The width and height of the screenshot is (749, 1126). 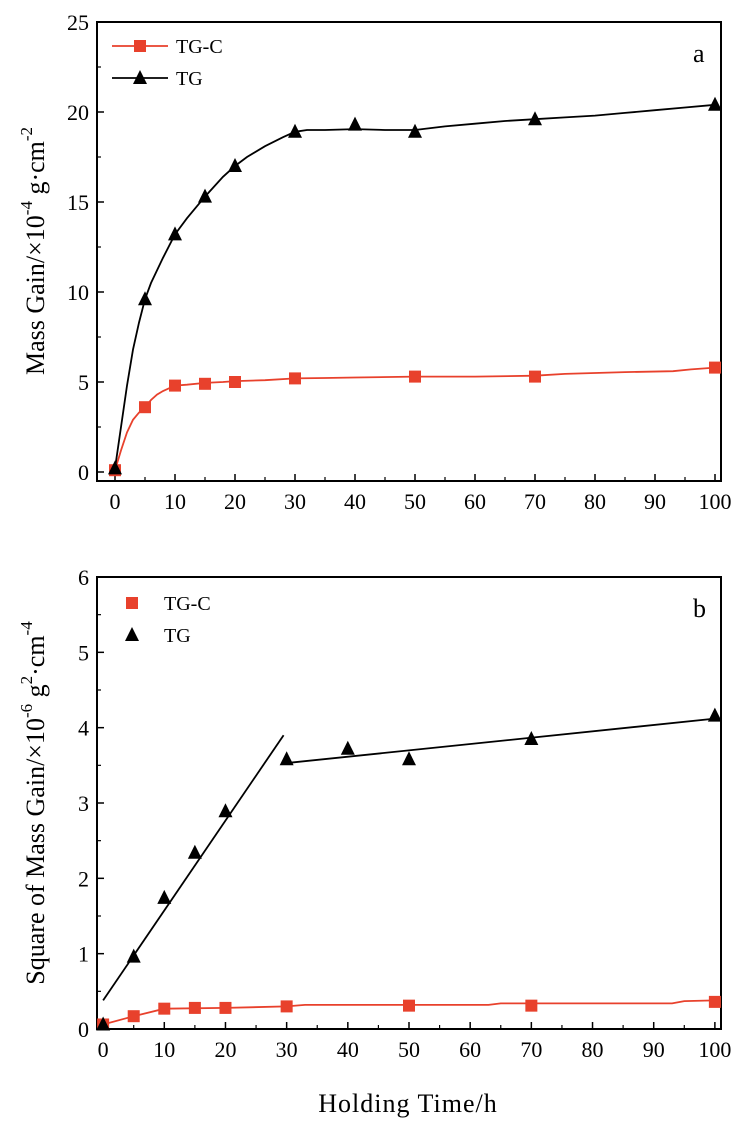 What do you see at coordinates (78, 22) in the screenshot?
I see `y-tick-label: 25` at bounding box center [78, 22].